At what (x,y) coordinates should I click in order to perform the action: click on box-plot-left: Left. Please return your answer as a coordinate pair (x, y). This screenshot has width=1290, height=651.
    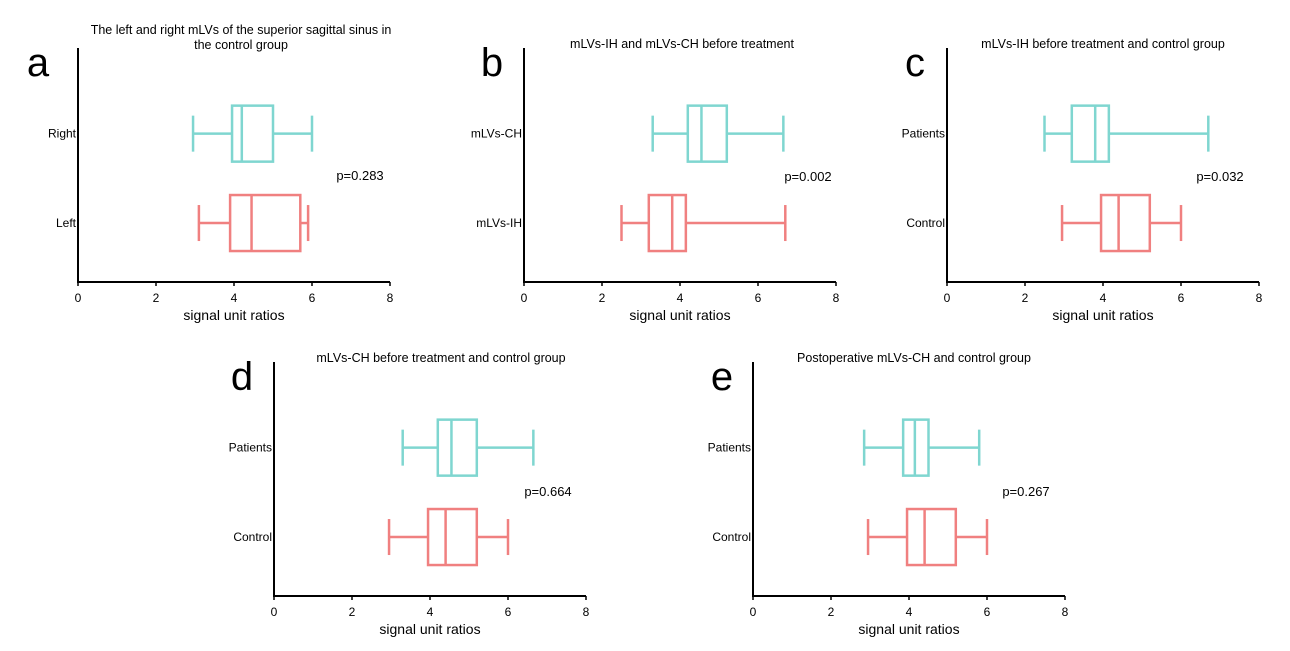
    Looking at the image, I should click on (183, 223).